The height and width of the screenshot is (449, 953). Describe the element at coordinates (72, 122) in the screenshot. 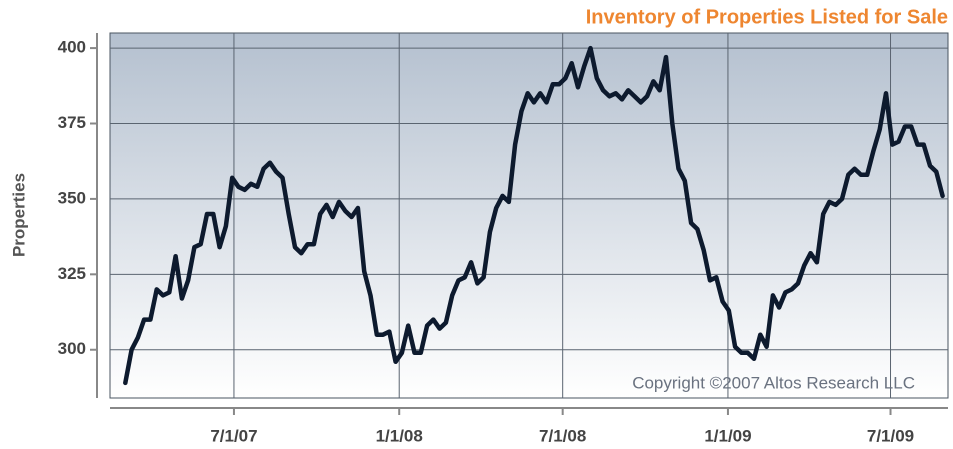

I see `y-tick-label: 375` at that location.